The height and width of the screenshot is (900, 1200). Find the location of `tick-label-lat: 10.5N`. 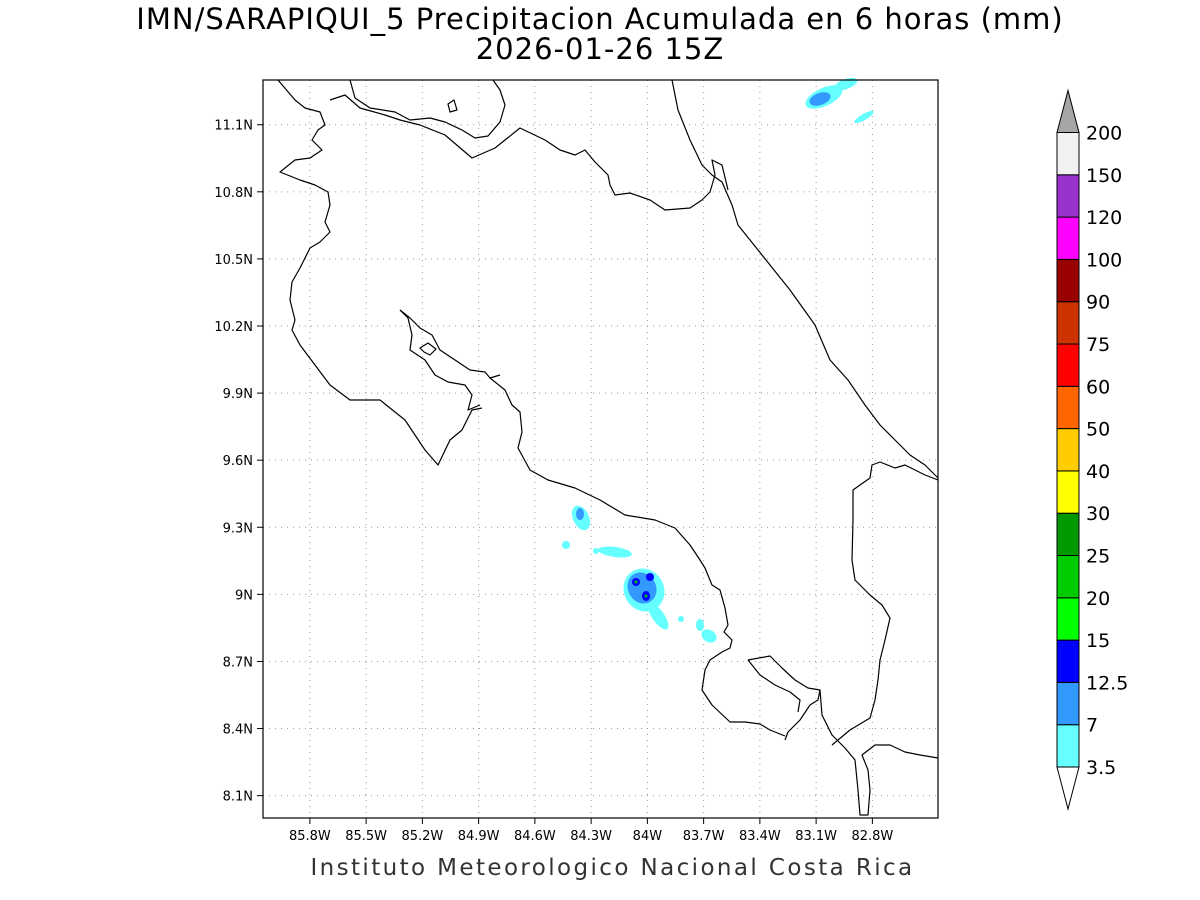

tick-label-lat: 10.5N is located at coordinates (233, 260).